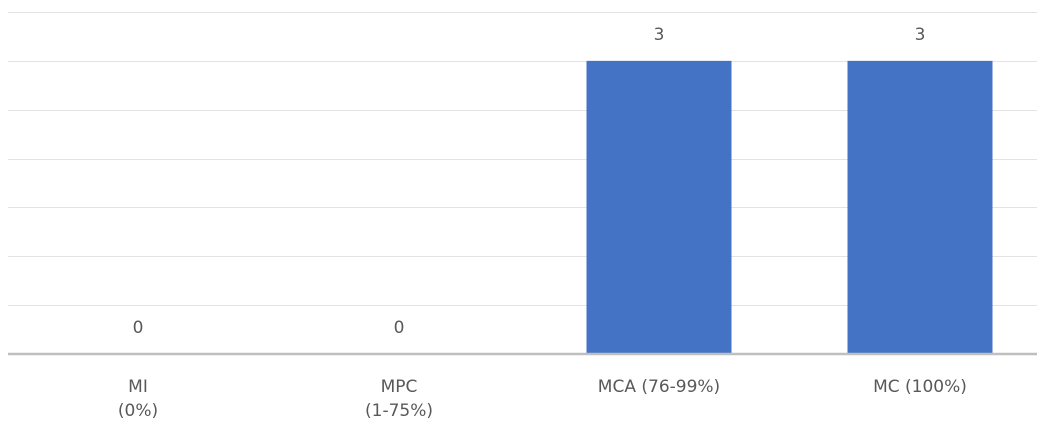  I want to click on x-tick-label: MPC (1-75%), so click(399, 399).